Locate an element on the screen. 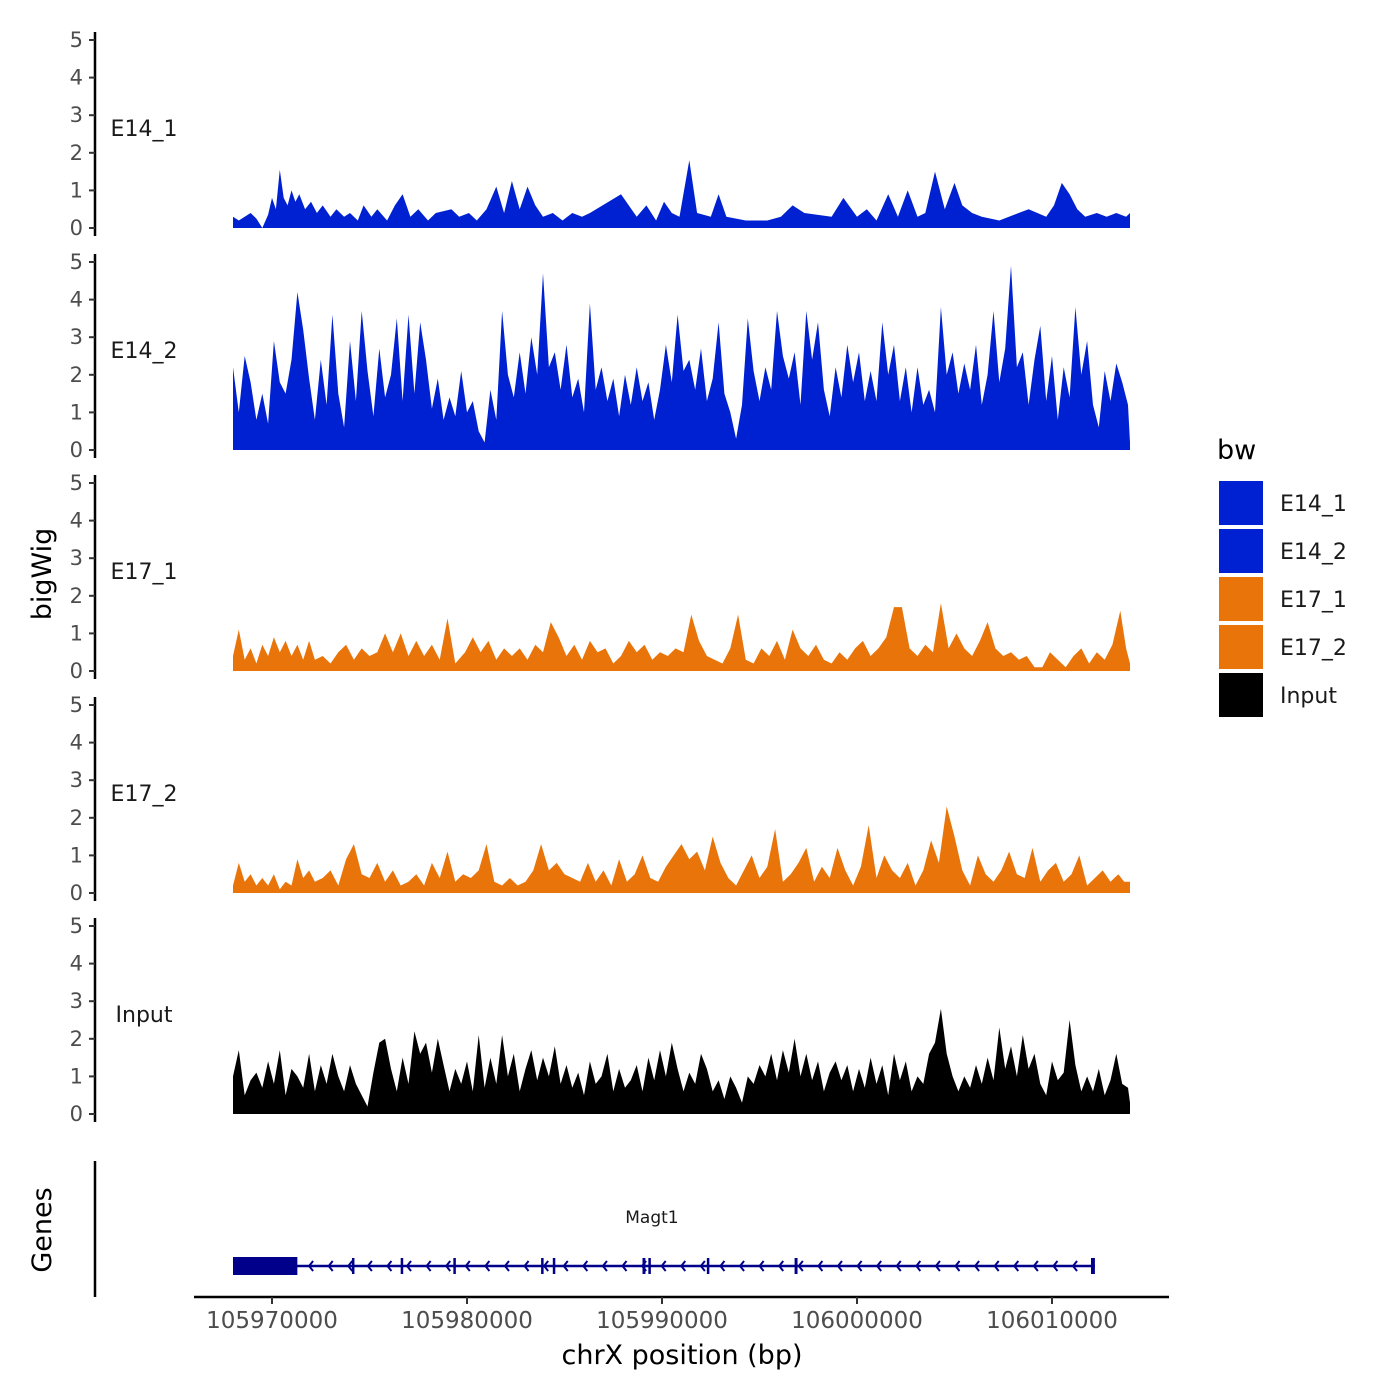 The width and height of the screenshot is (1400, 1400). x-tick-label: 105980000 is located at coordinates (467, 1321).